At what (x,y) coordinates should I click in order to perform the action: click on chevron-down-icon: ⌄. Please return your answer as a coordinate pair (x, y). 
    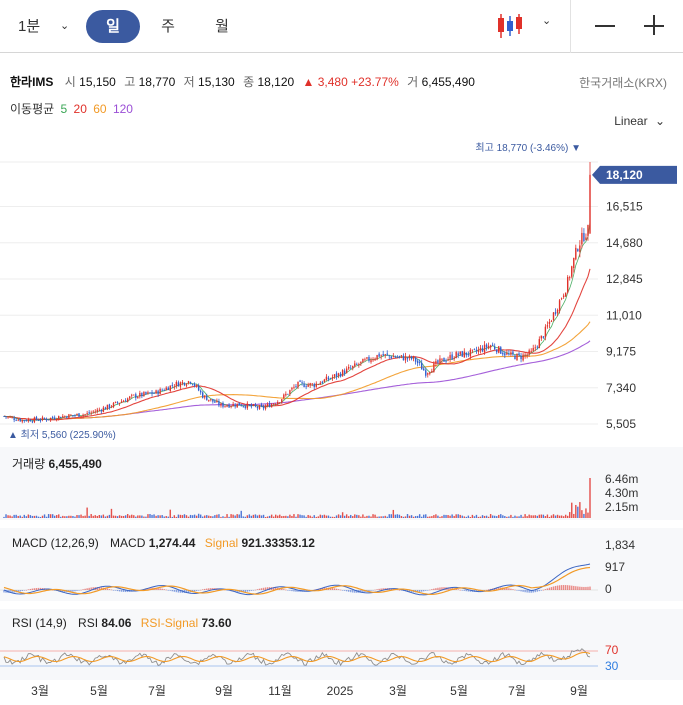
    Looking at the image, I should click on (65, 26).